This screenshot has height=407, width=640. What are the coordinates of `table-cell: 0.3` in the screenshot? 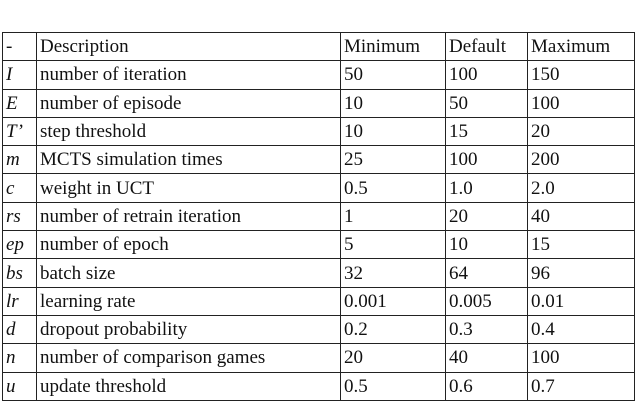 It's located at (486, 329).